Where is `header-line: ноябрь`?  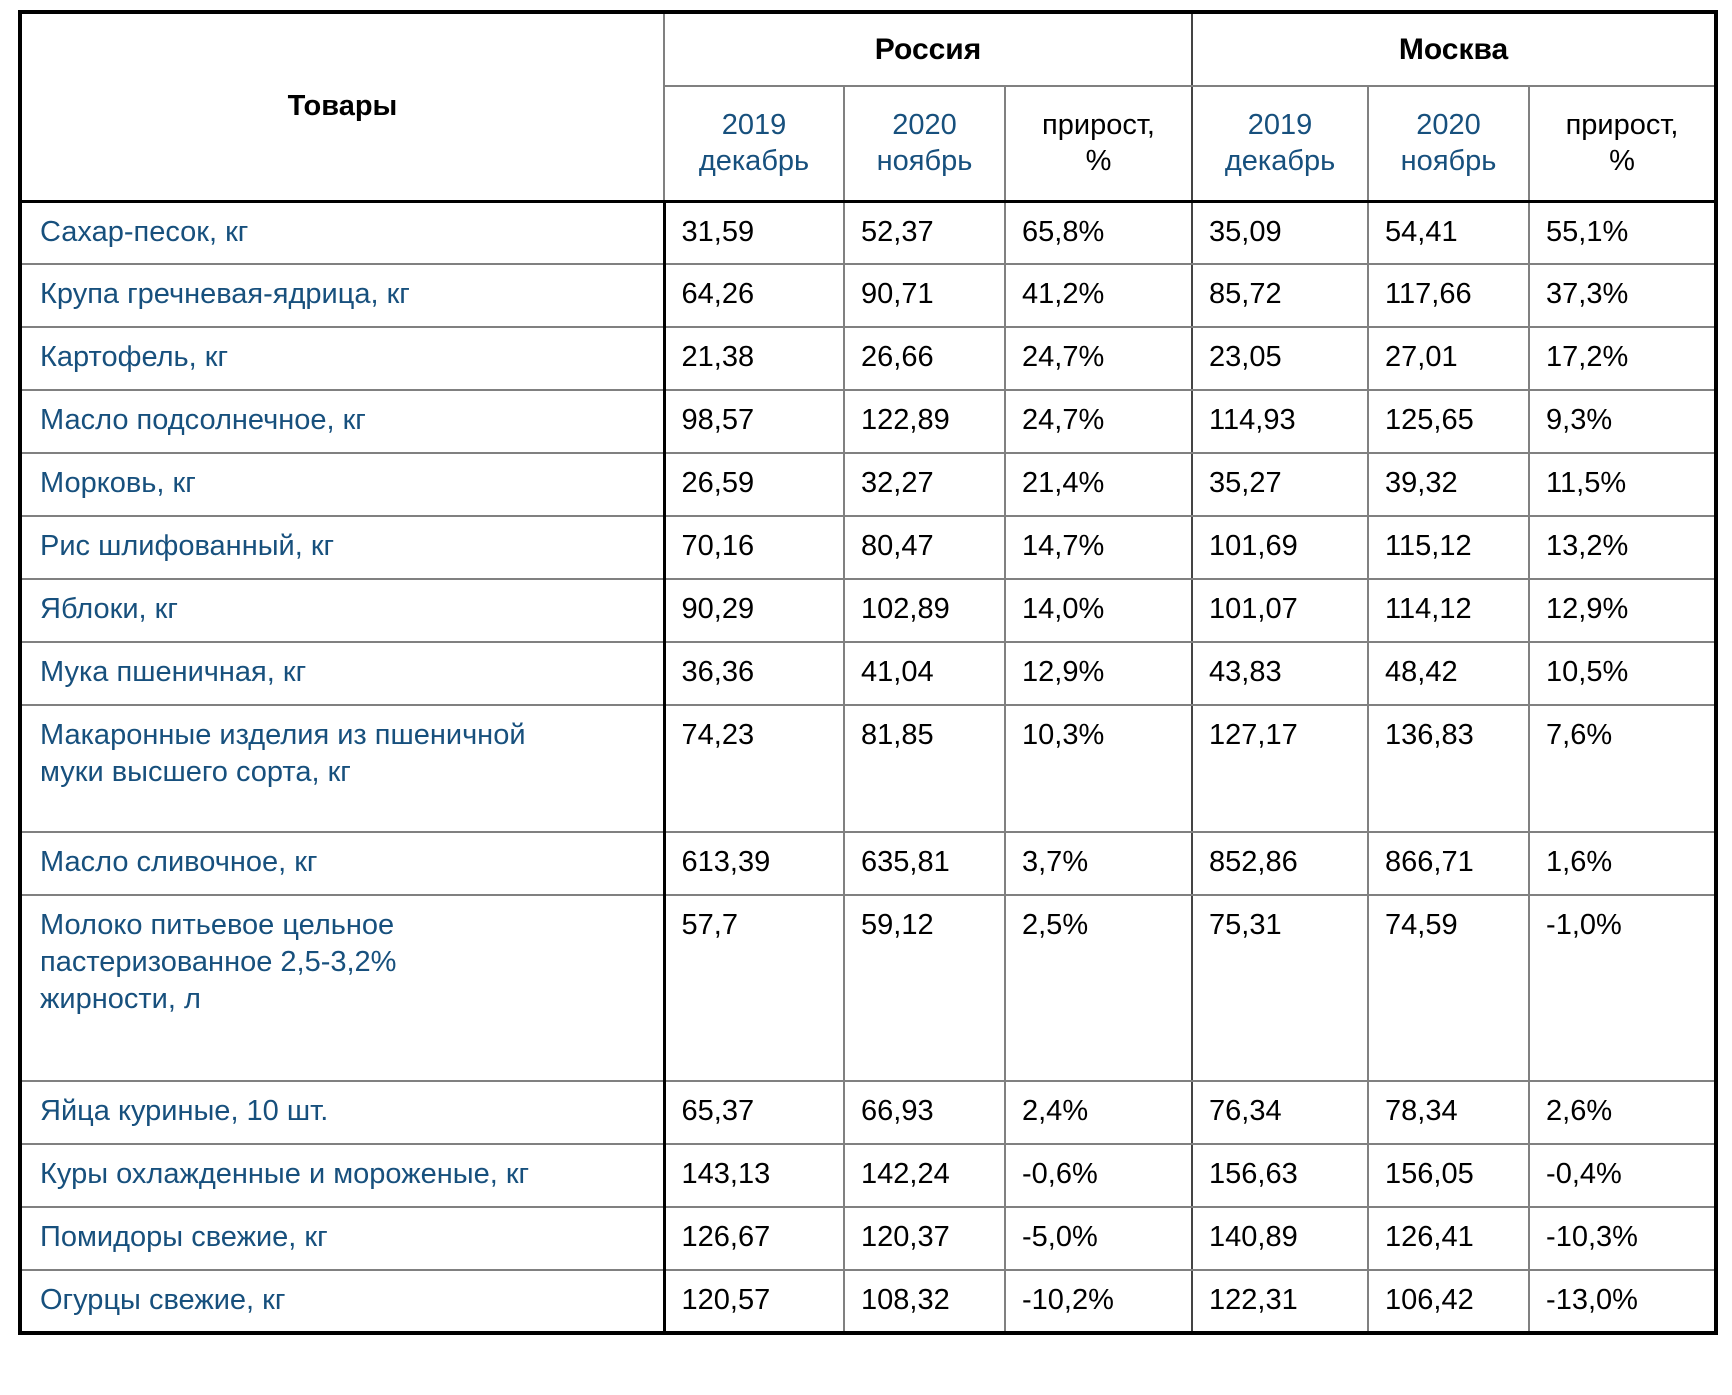
header-line: ноябрь is located at coordinates (924, 161).